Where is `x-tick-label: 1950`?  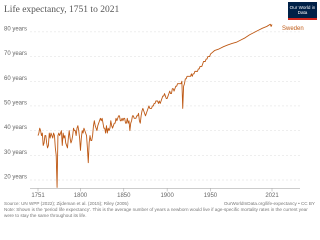
x-tick-label: 1950 is located at coordinates (211, 196).